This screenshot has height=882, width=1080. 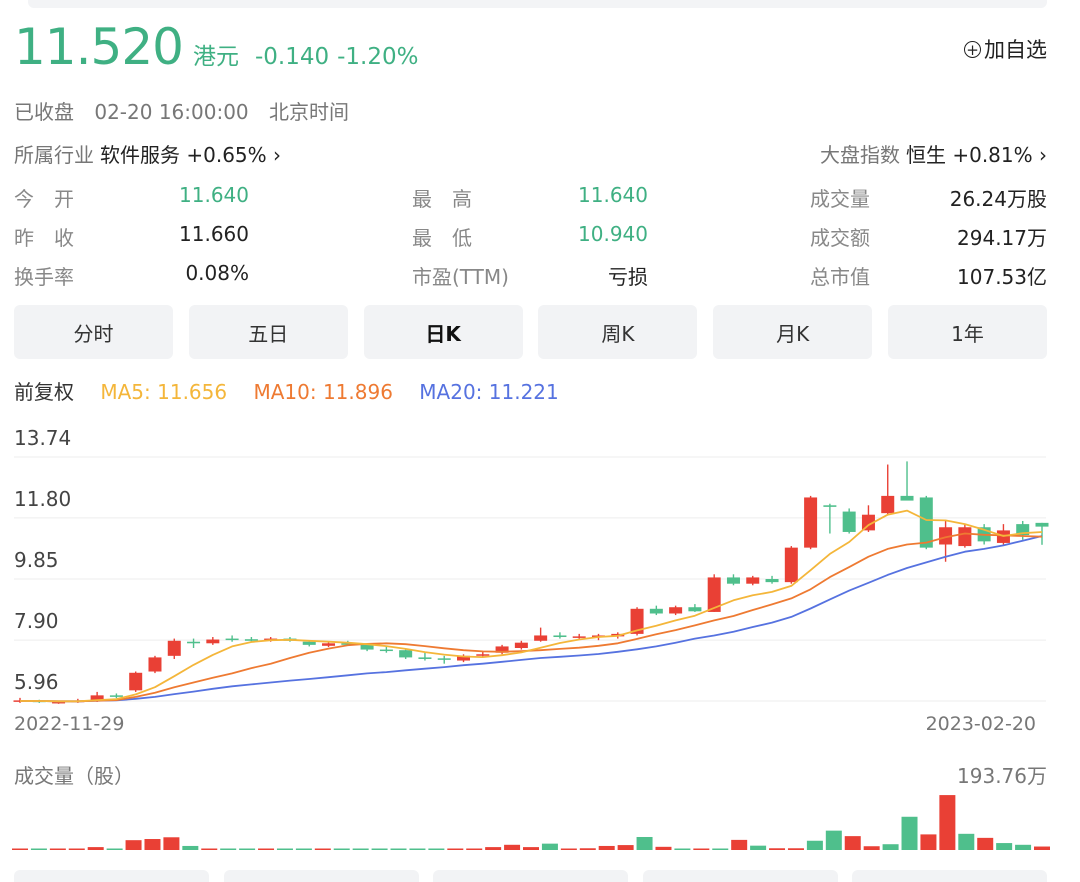 What do you see at coordinates (840, 277) in the screenshot?
I see `stat-label: 总市值` at bounding box center [840, 277].